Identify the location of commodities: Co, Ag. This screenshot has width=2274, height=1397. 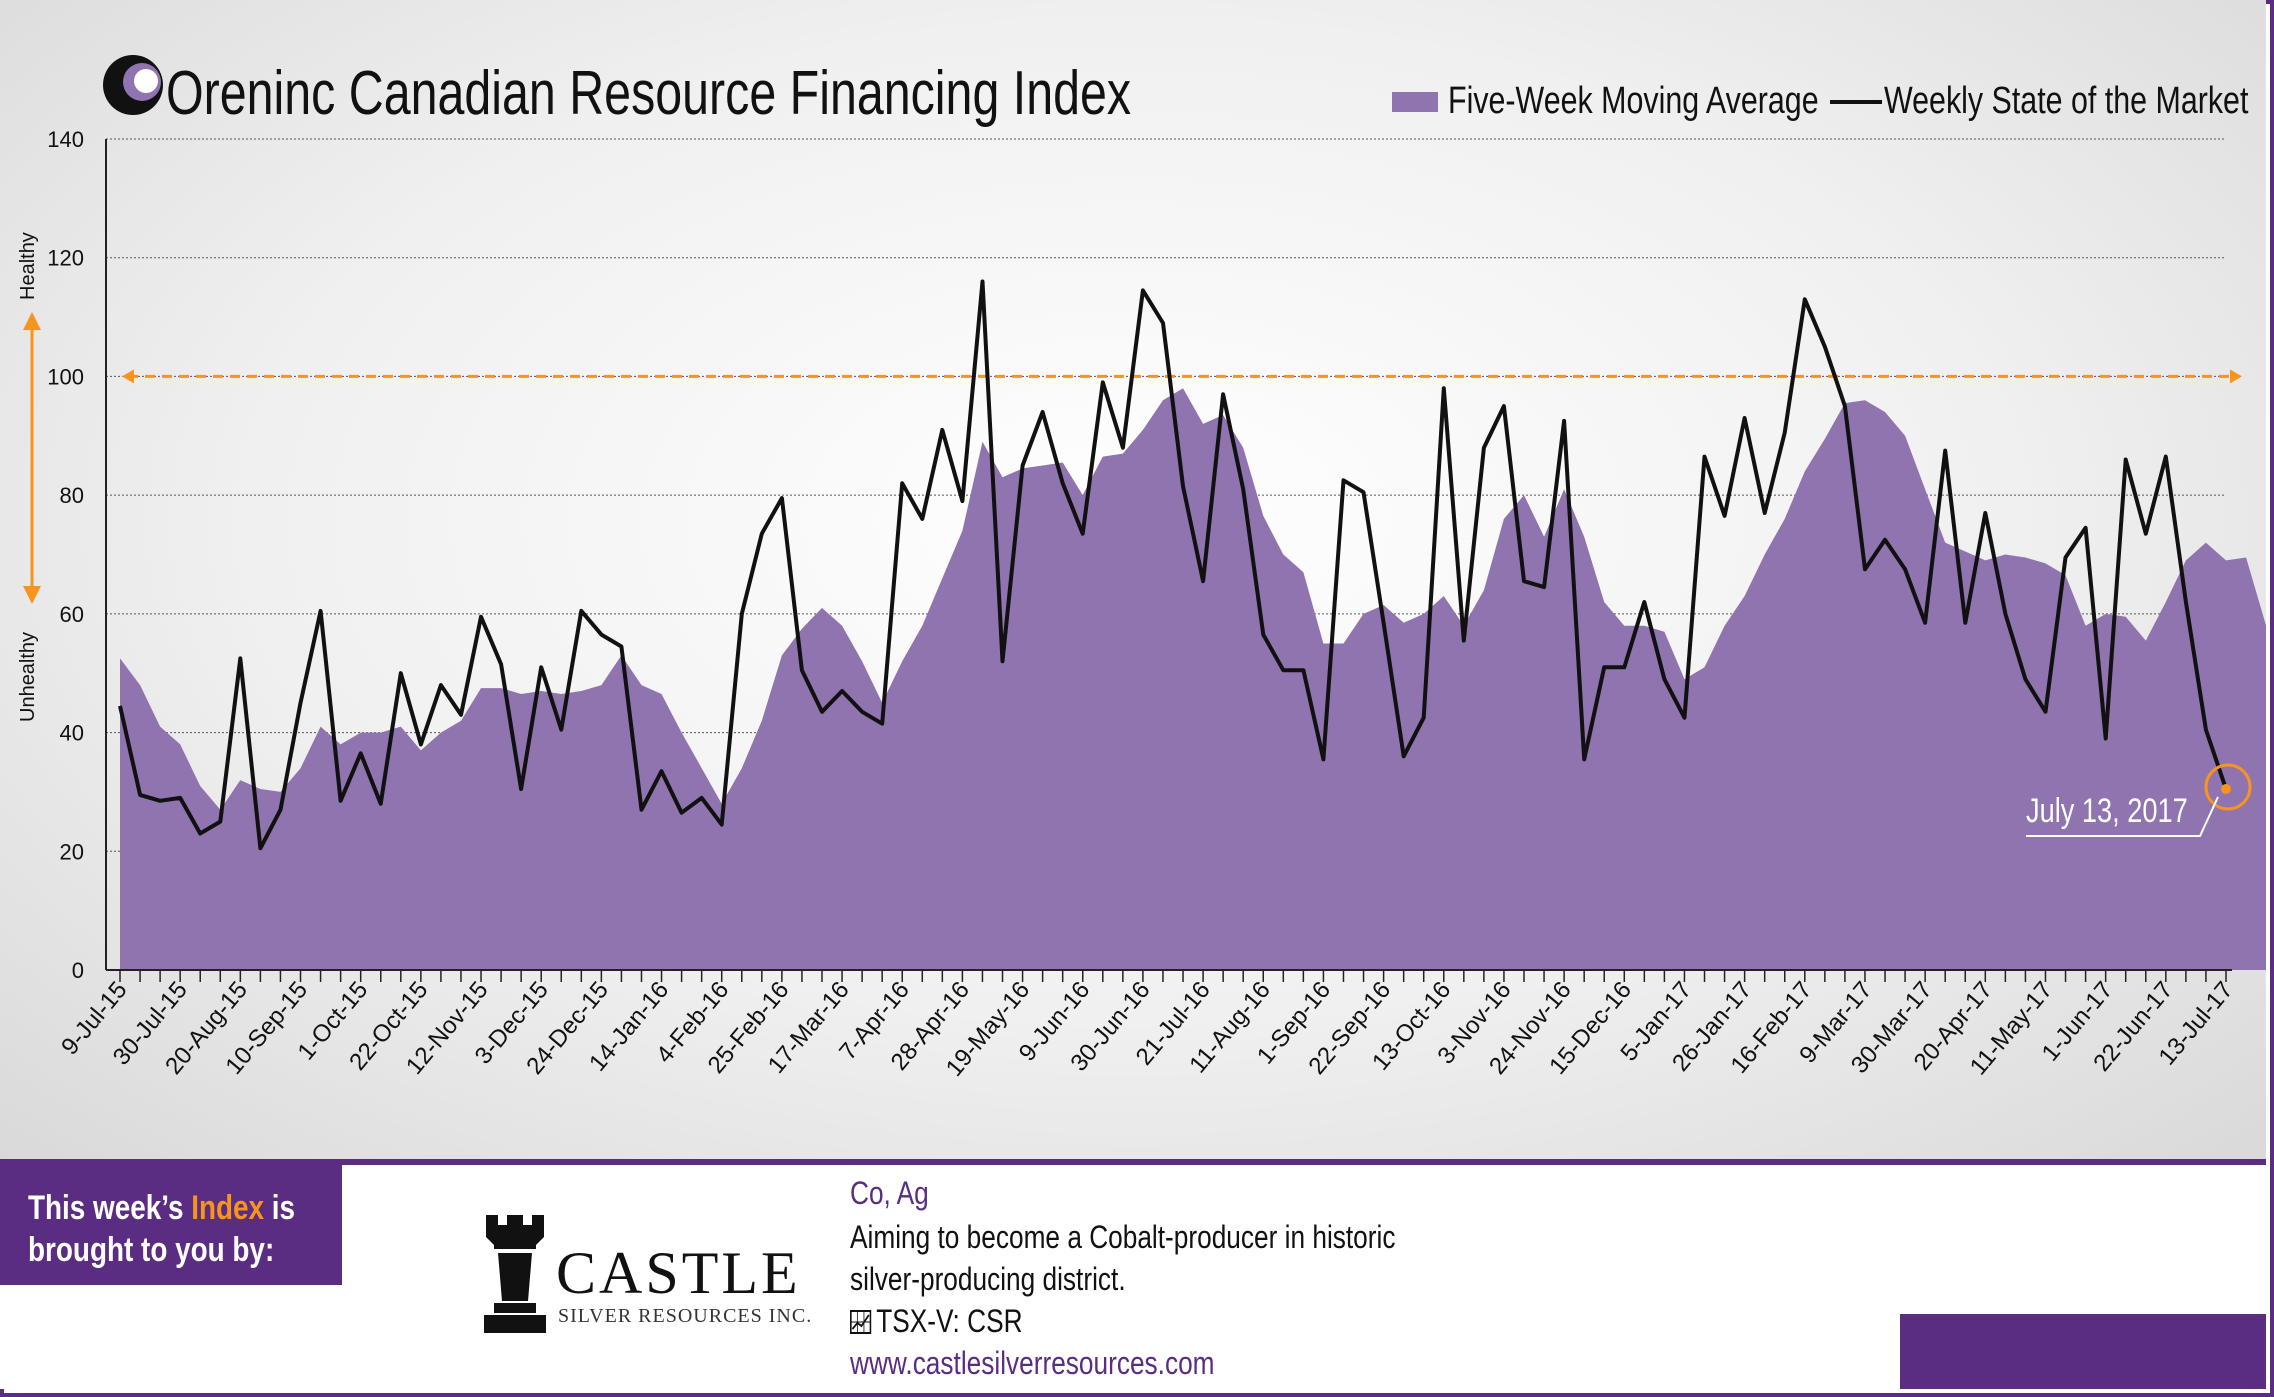
(889, 1193).